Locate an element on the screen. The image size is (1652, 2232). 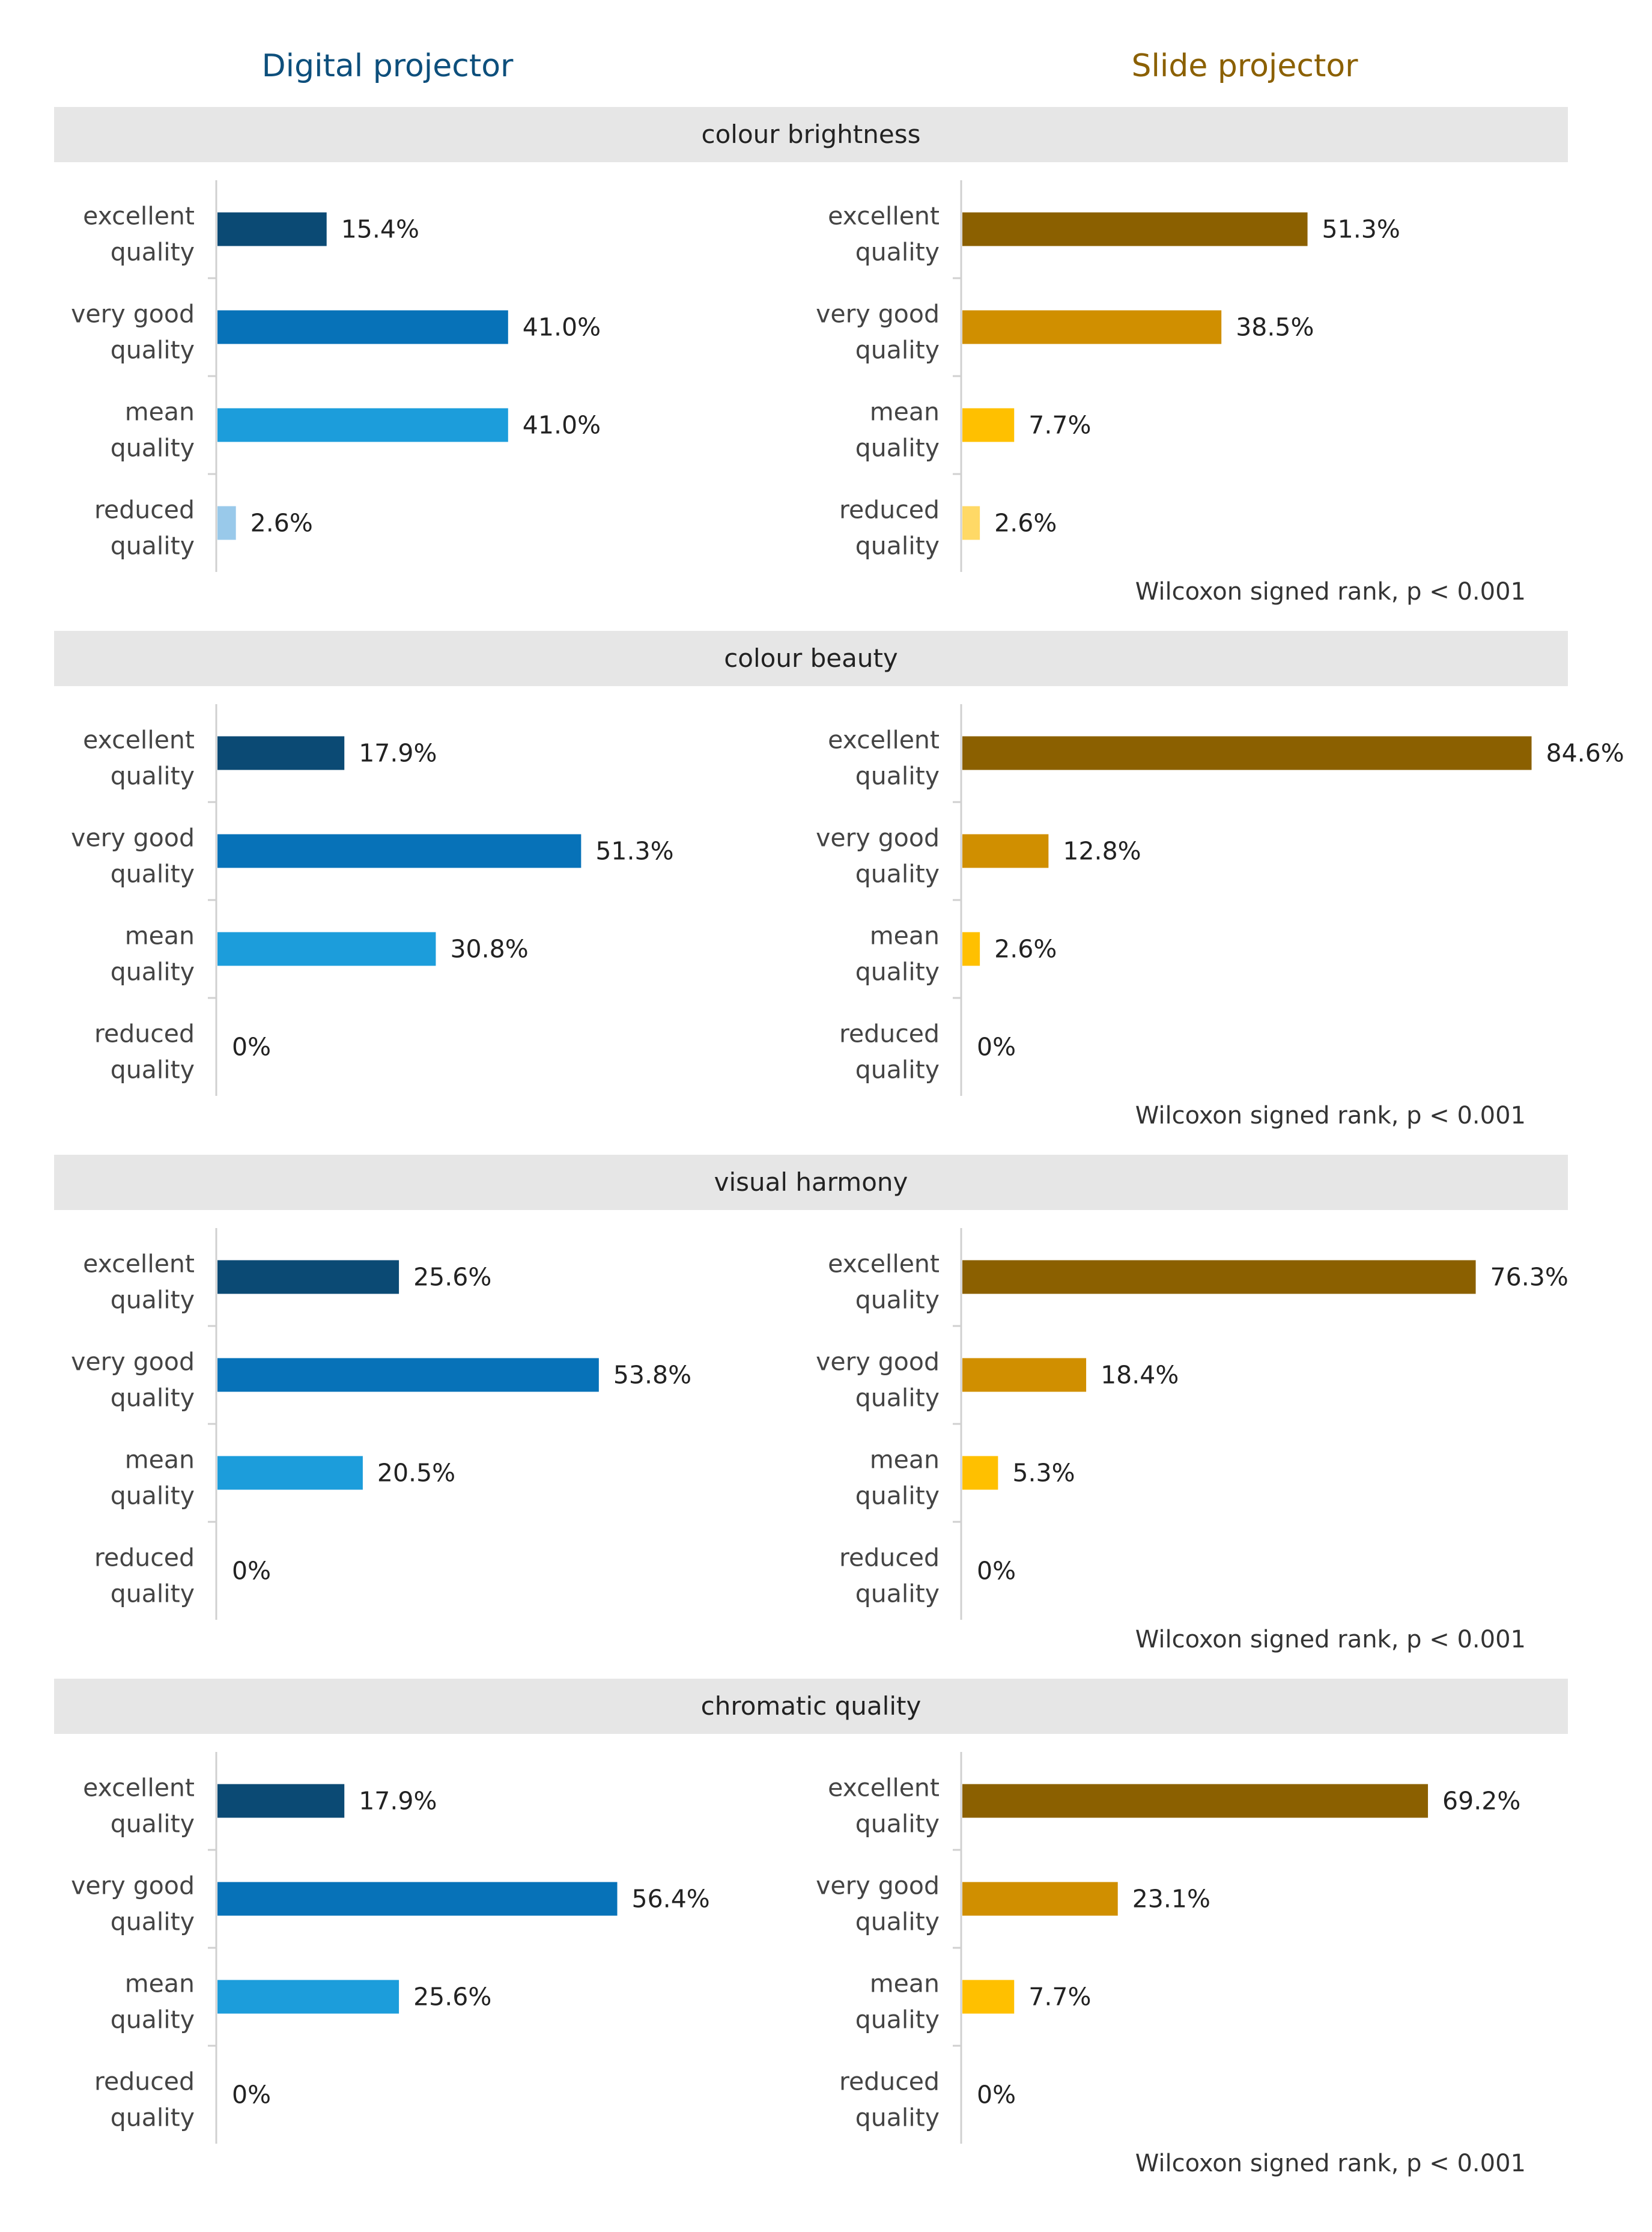
value-label: 84.6% is located at coordinates (1585, 754).